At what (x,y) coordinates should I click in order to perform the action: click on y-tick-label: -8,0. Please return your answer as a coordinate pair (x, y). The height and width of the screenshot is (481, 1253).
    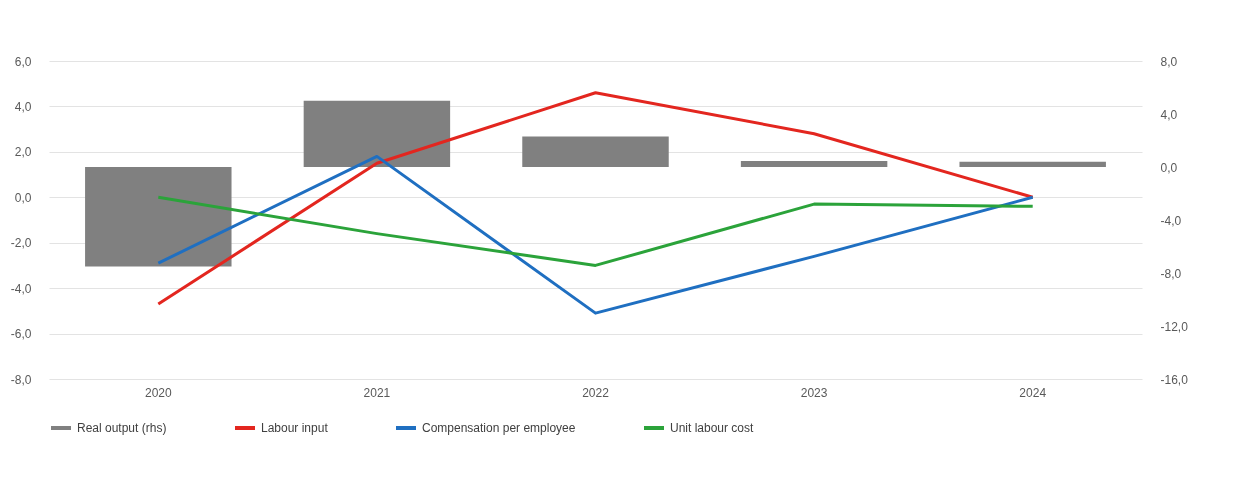
    Looking at the image, I should click on (21, 379).